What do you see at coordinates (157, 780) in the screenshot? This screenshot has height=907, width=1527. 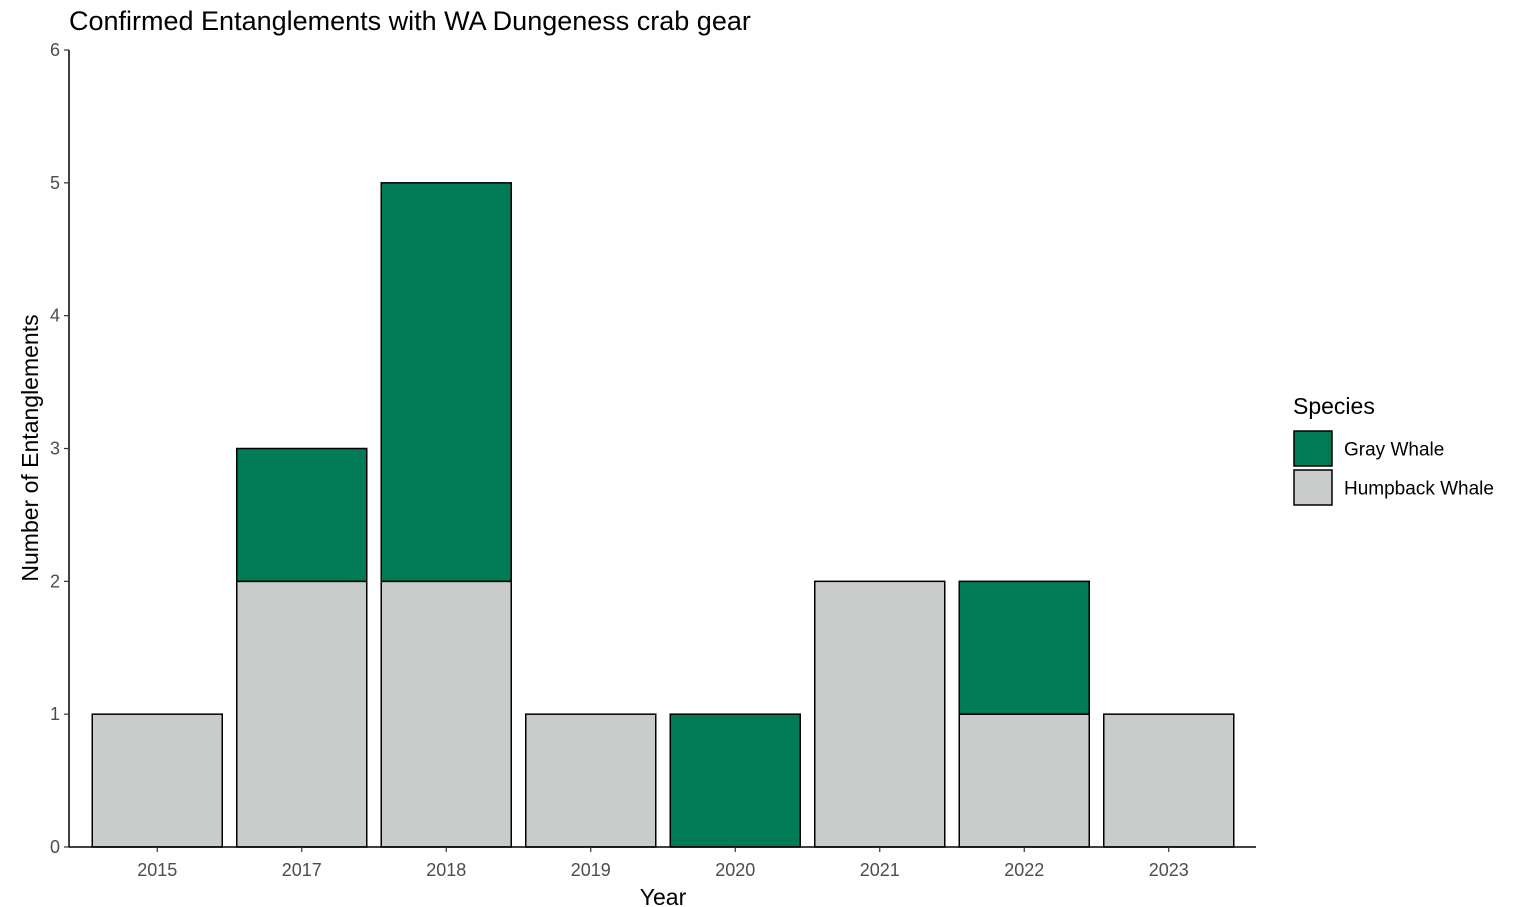 I see `bar-2015-humpback-whale` at bounding box center [157, 780].